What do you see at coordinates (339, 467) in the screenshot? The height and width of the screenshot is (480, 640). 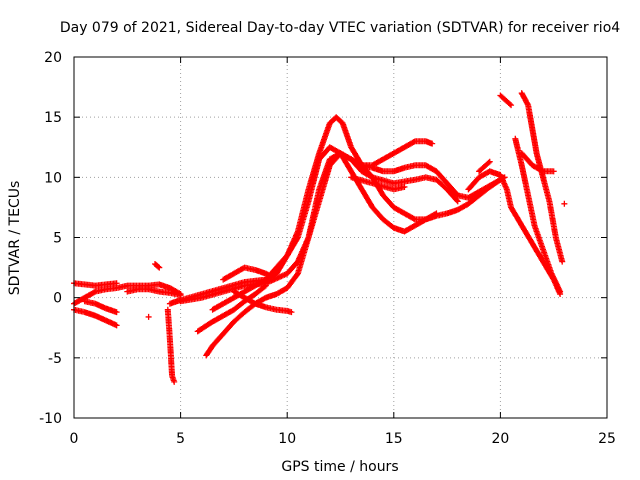 I see `x-axis-label: GPS time / hours` at bounding box center [339, 467].